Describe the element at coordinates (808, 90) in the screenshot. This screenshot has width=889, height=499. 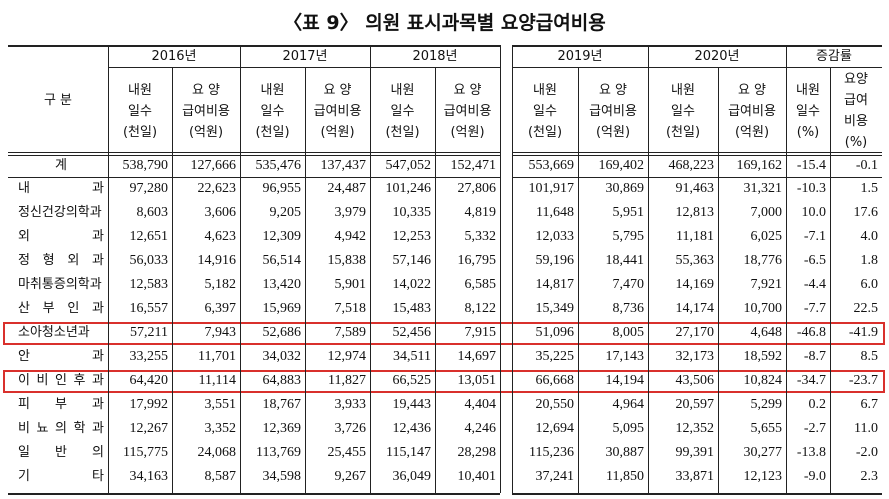
I see `header-line: 내원` at that location.